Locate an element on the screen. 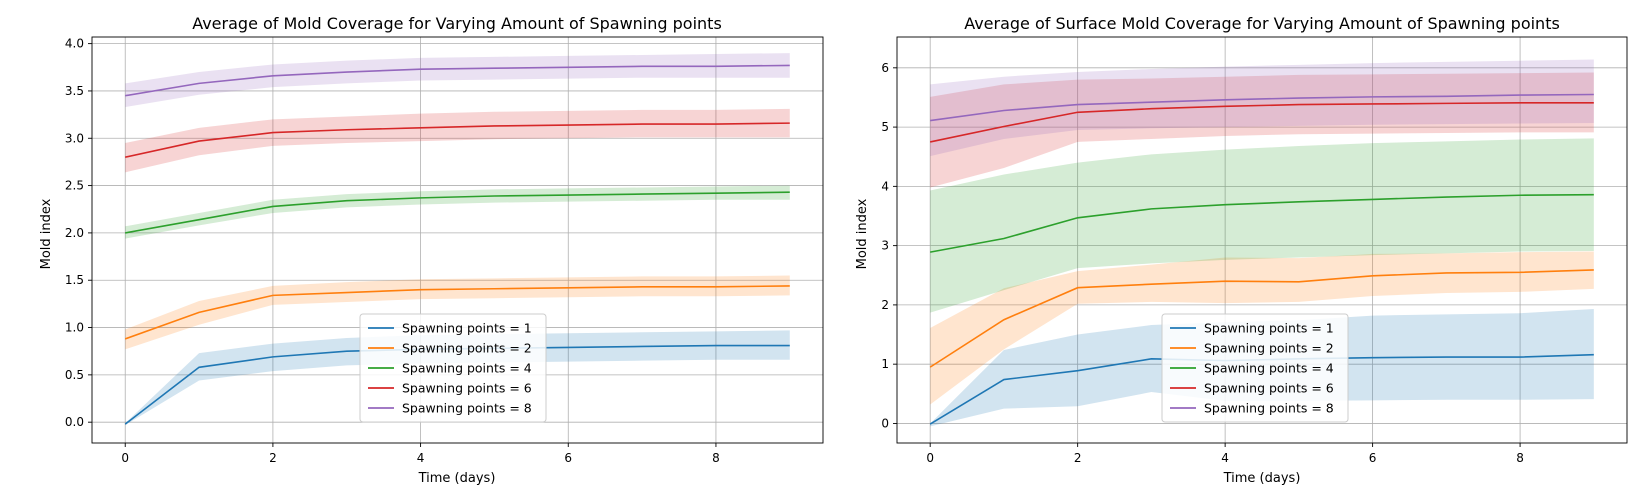 This screenshot has height=500, width=1645. y-tick-label: 0.0 is located at coordinates (74, 422).